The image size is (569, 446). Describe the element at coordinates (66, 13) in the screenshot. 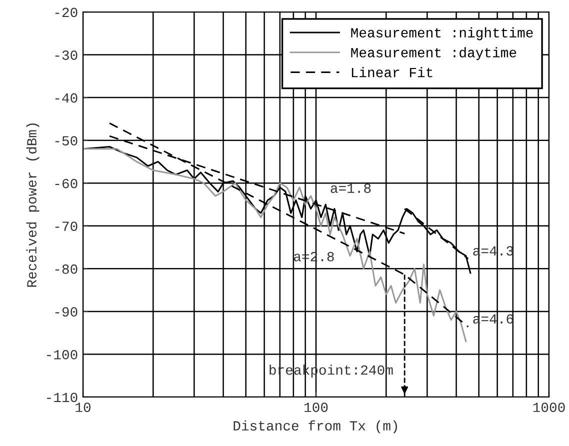

I see `y-tick-label: -20` at that location.